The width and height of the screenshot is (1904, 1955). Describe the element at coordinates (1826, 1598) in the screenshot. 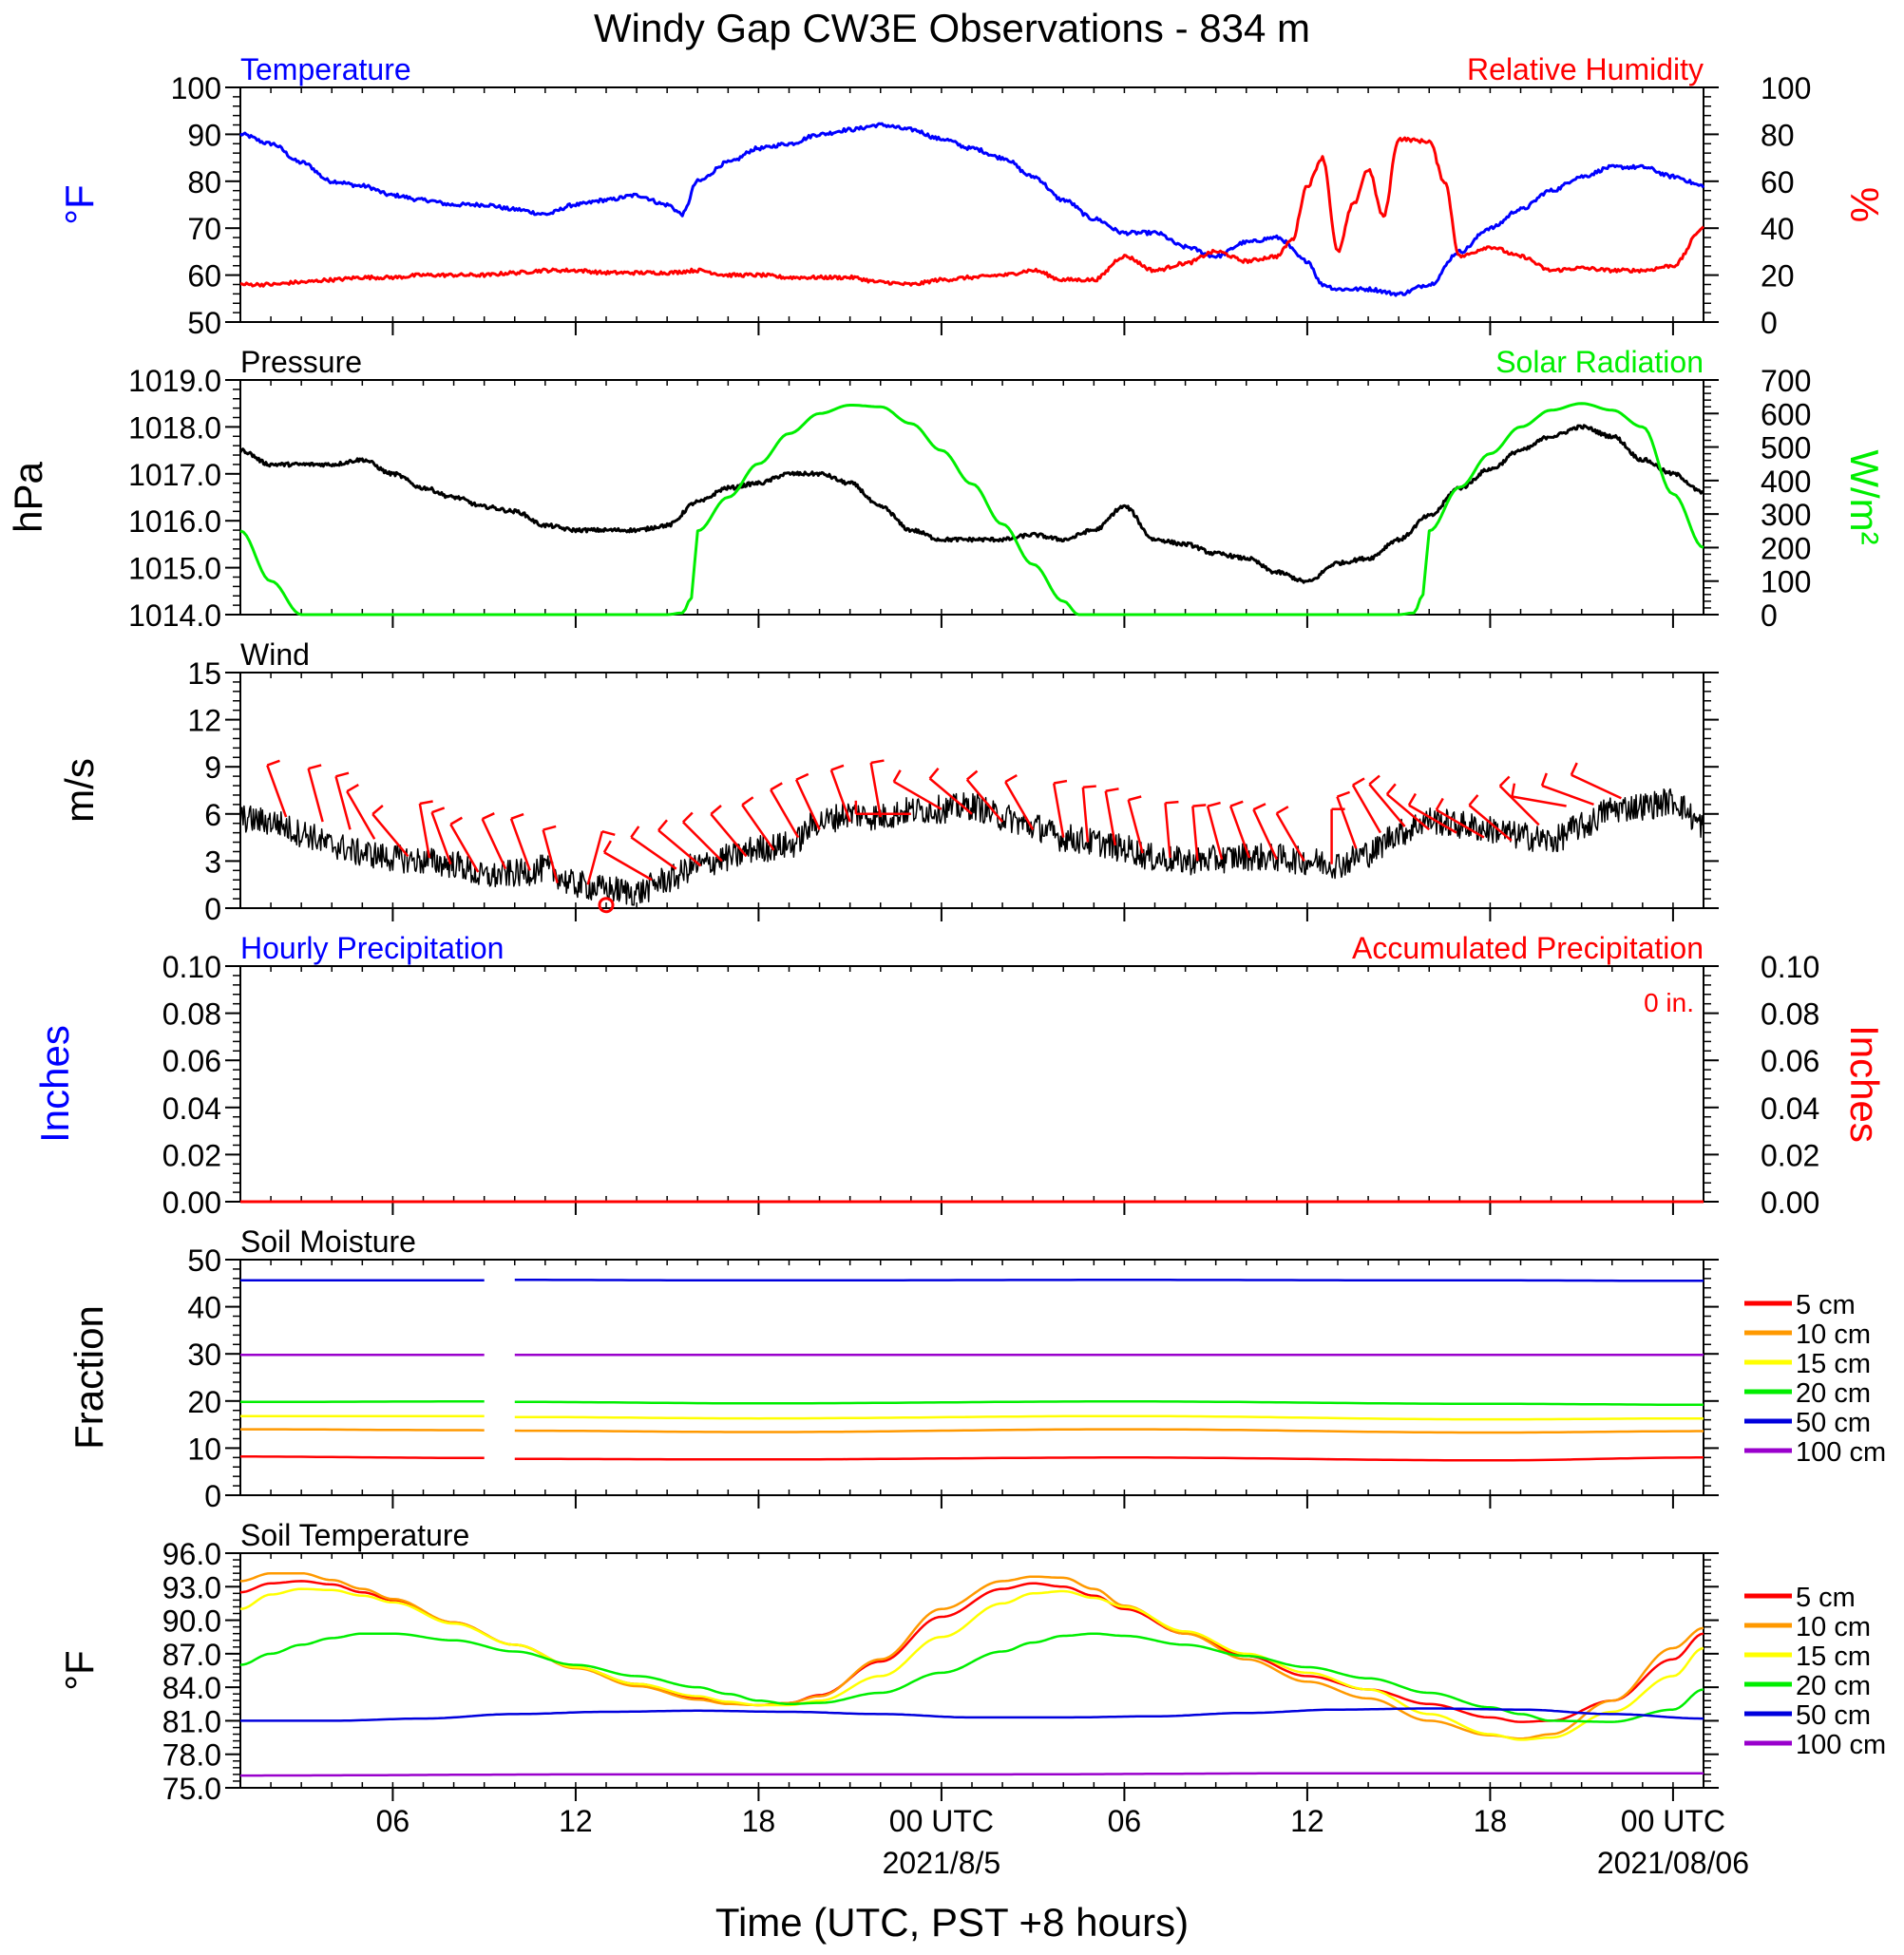

I see `legend-label: 5 cm` at that location.